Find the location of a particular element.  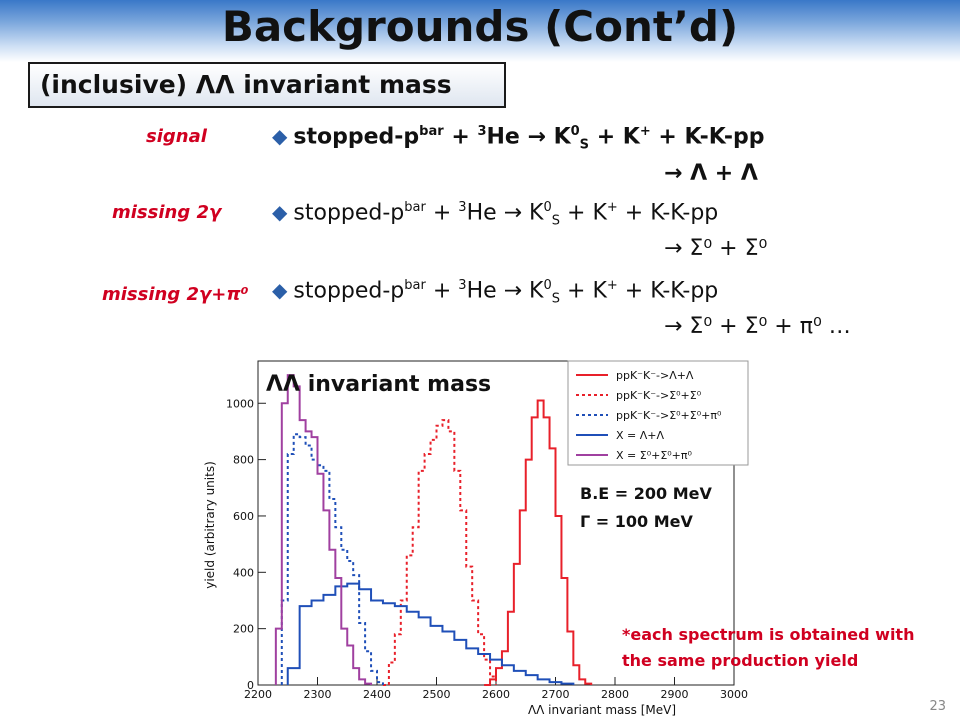

legend-label-5: X = Σ⁰+Σ⁰+π⁰ is located at coordinates (654, 455).